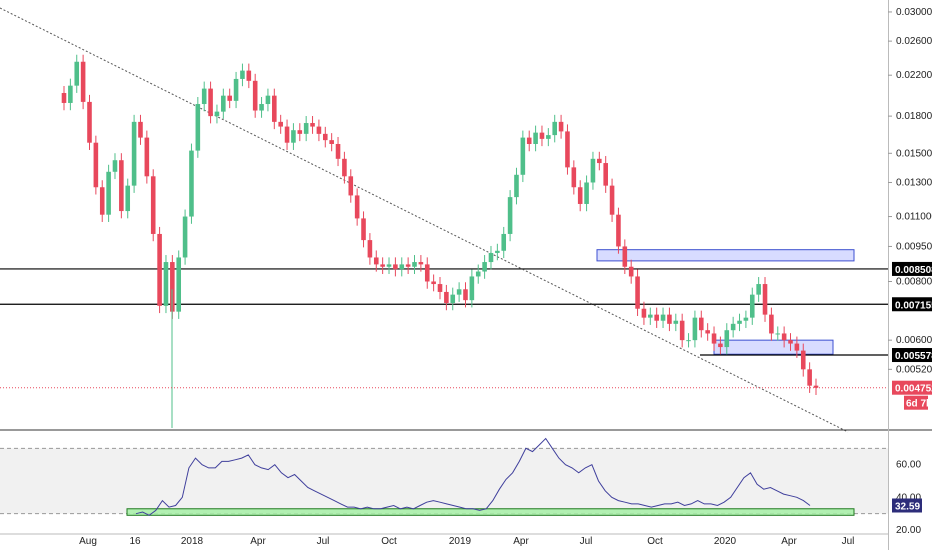 The height and width of the screenshot is (550, 932). I want to click on rsi-value-label: 32.59, so click(907, 507).